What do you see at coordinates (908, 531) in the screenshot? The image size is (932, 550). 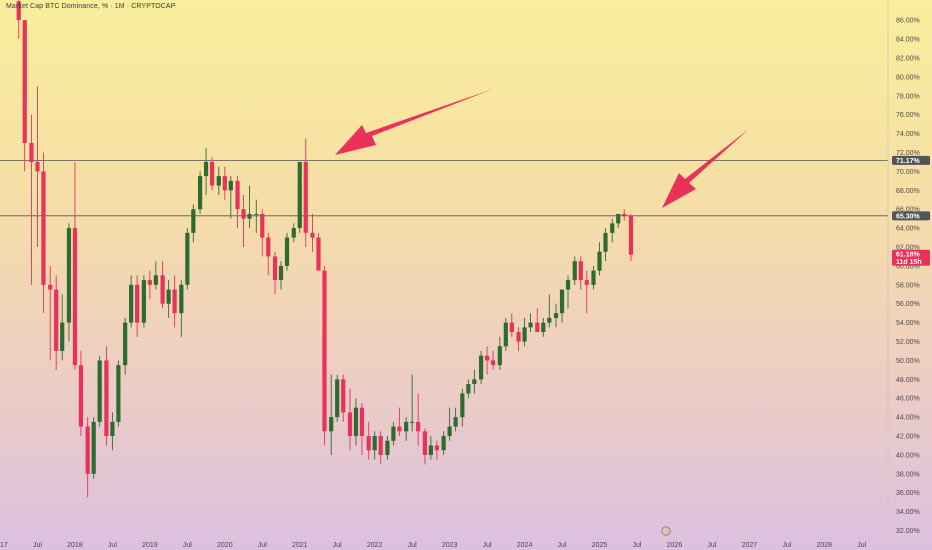 I see `y-tick-label: 32.00%` at bounding box center [908, 531].